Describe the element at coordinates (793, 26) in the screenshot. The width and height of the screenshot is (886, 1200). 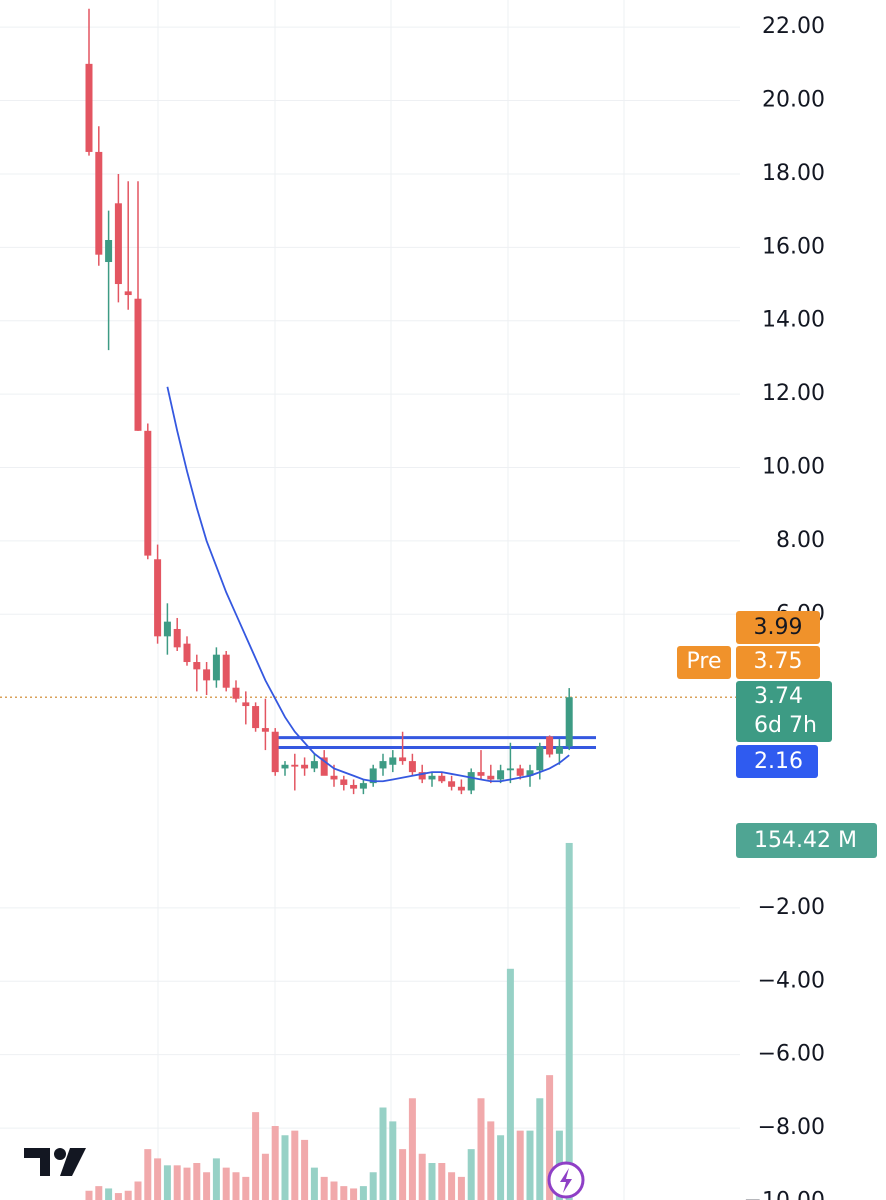
I see `y-tick-label: 22.00` at that location.